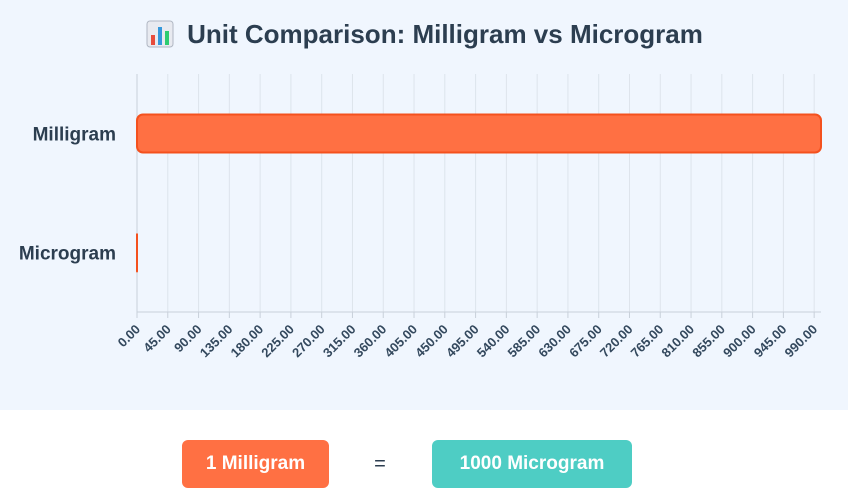 The height and width of the screenshot is (503, 848). What do you see at coordinates (74, 135) in the screenshot?
I see `category-label: Milligram` at bounding box center [74, 135].